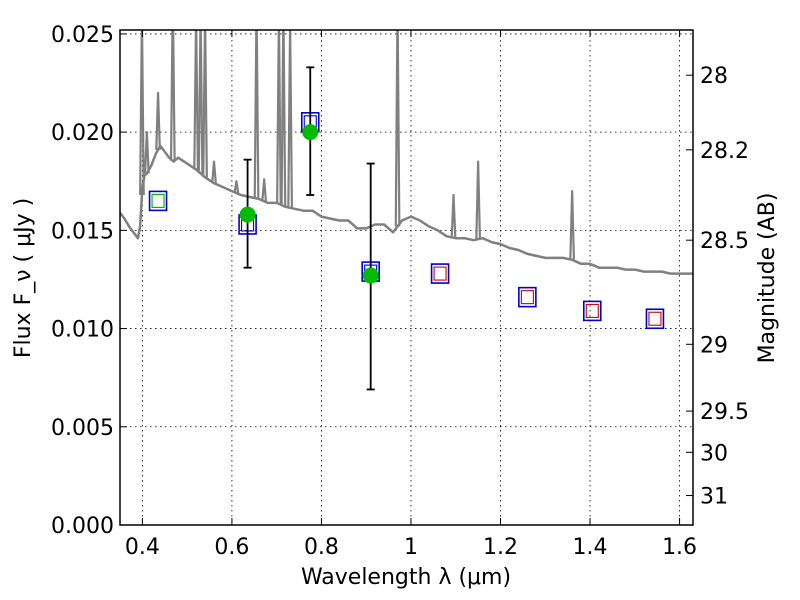  Describe the element at coordinates (714, 345) in the screenshot. I see `right-tick-label: 29` at that location.